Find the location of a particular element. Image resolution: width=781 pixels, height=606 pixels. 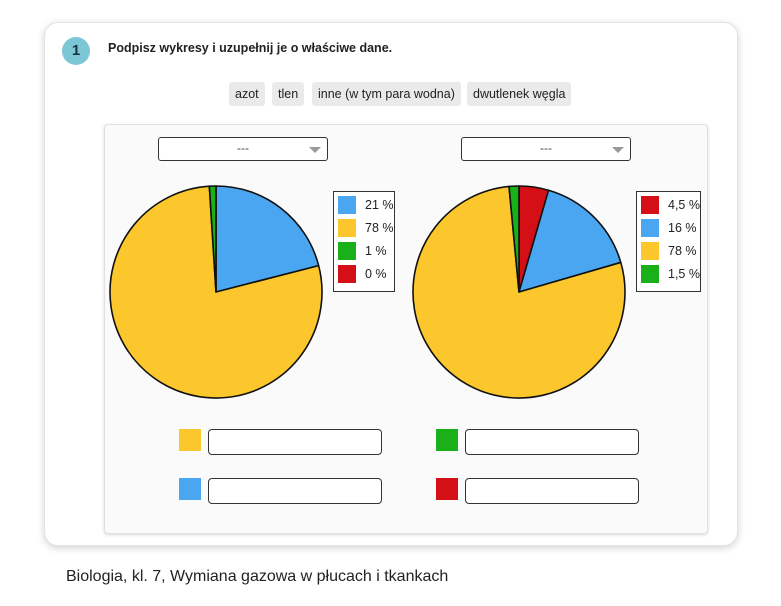

chart-title-select-left: --- is located at coordinates (243, 149).